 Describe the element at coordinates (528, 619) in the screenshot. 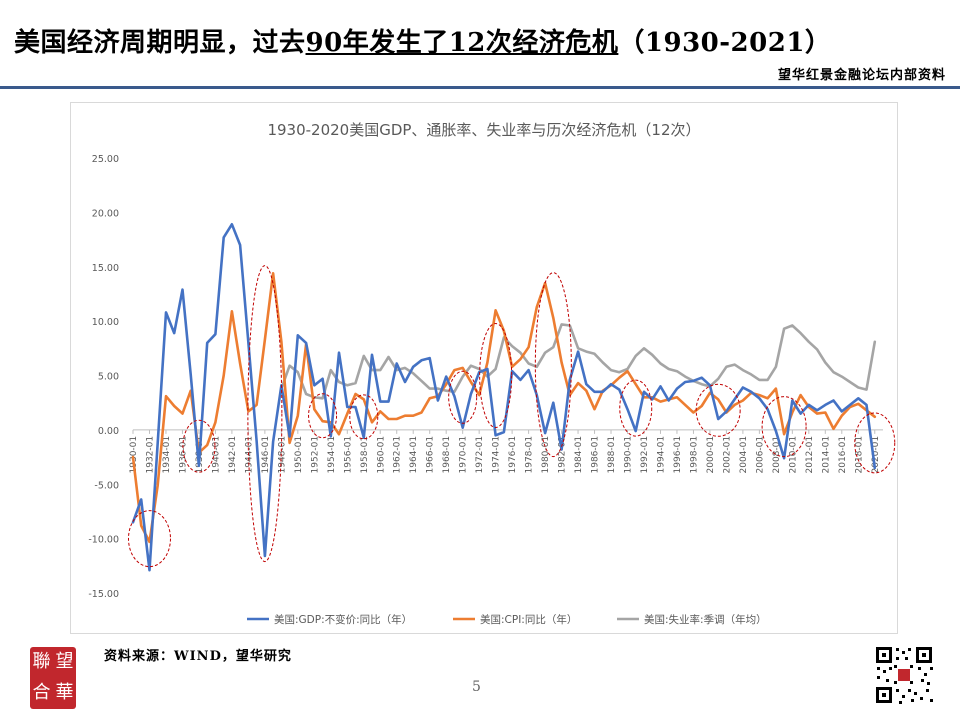

I see `legend-label-cpi: 美国:CPI:同比（年）` at that location.